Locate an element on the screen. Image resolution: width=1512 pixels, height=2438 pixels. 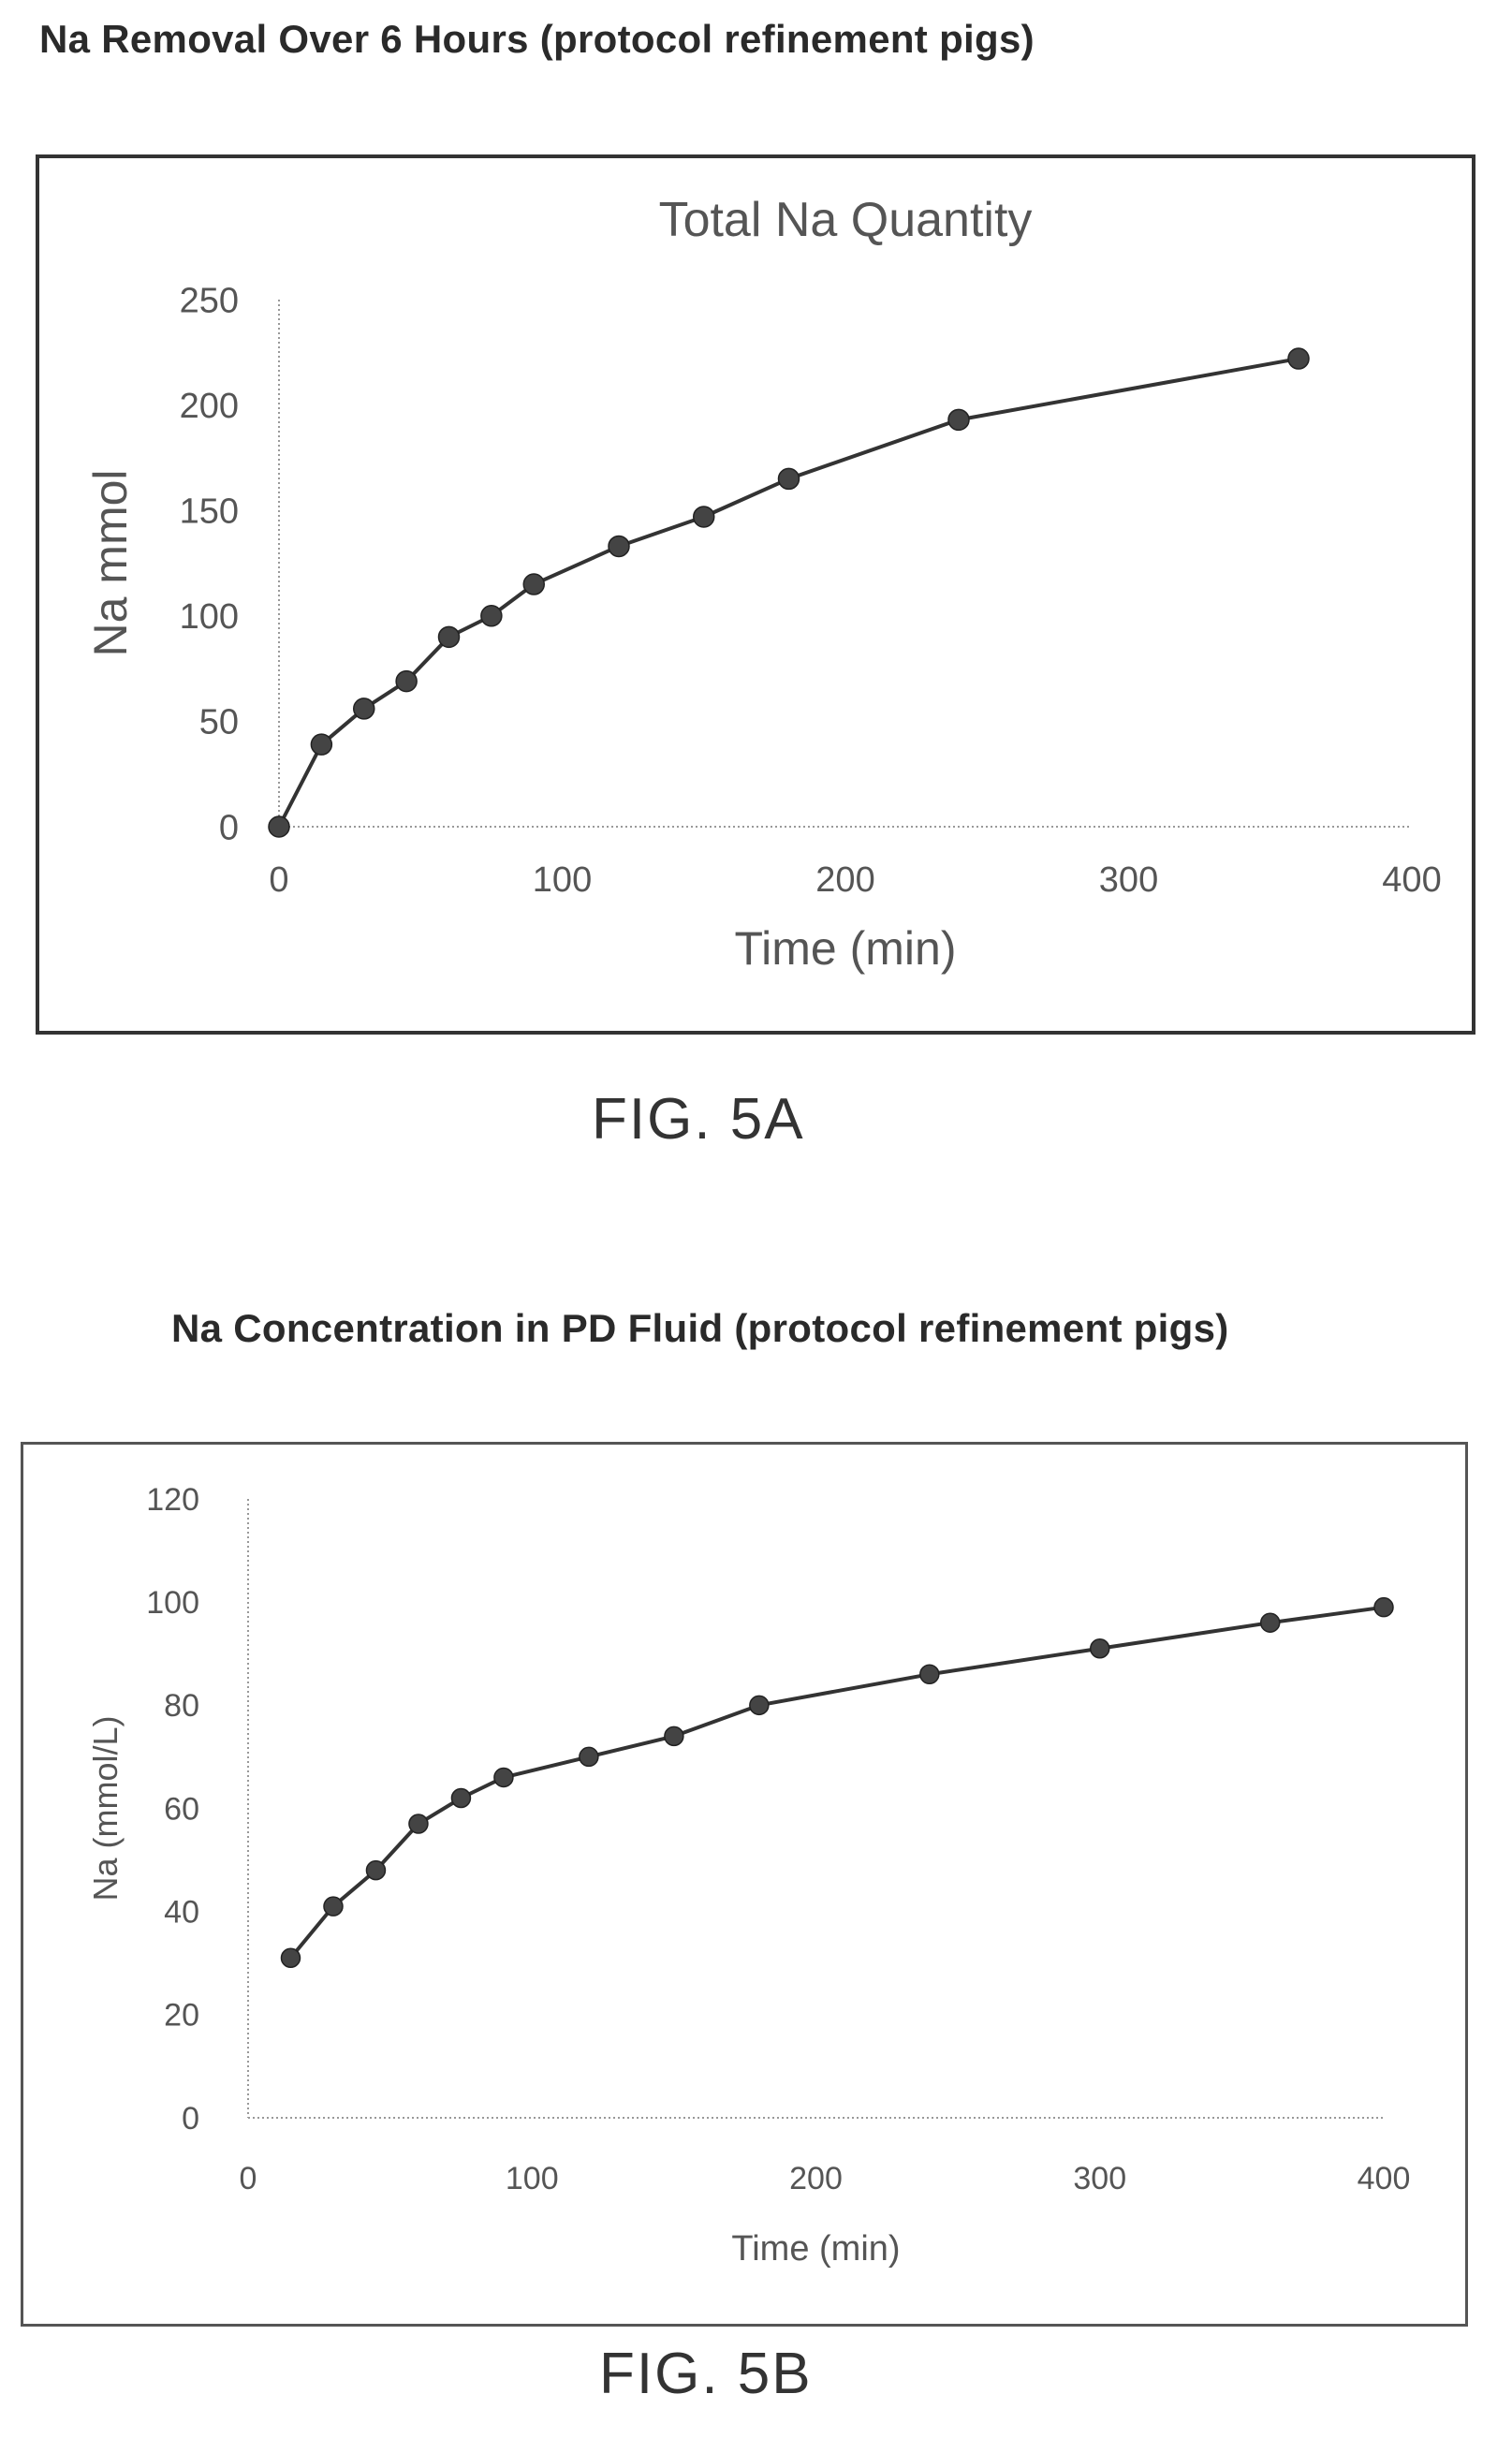
chart-a-x-tick-label: 400 is located at coordinates (1411, 880).